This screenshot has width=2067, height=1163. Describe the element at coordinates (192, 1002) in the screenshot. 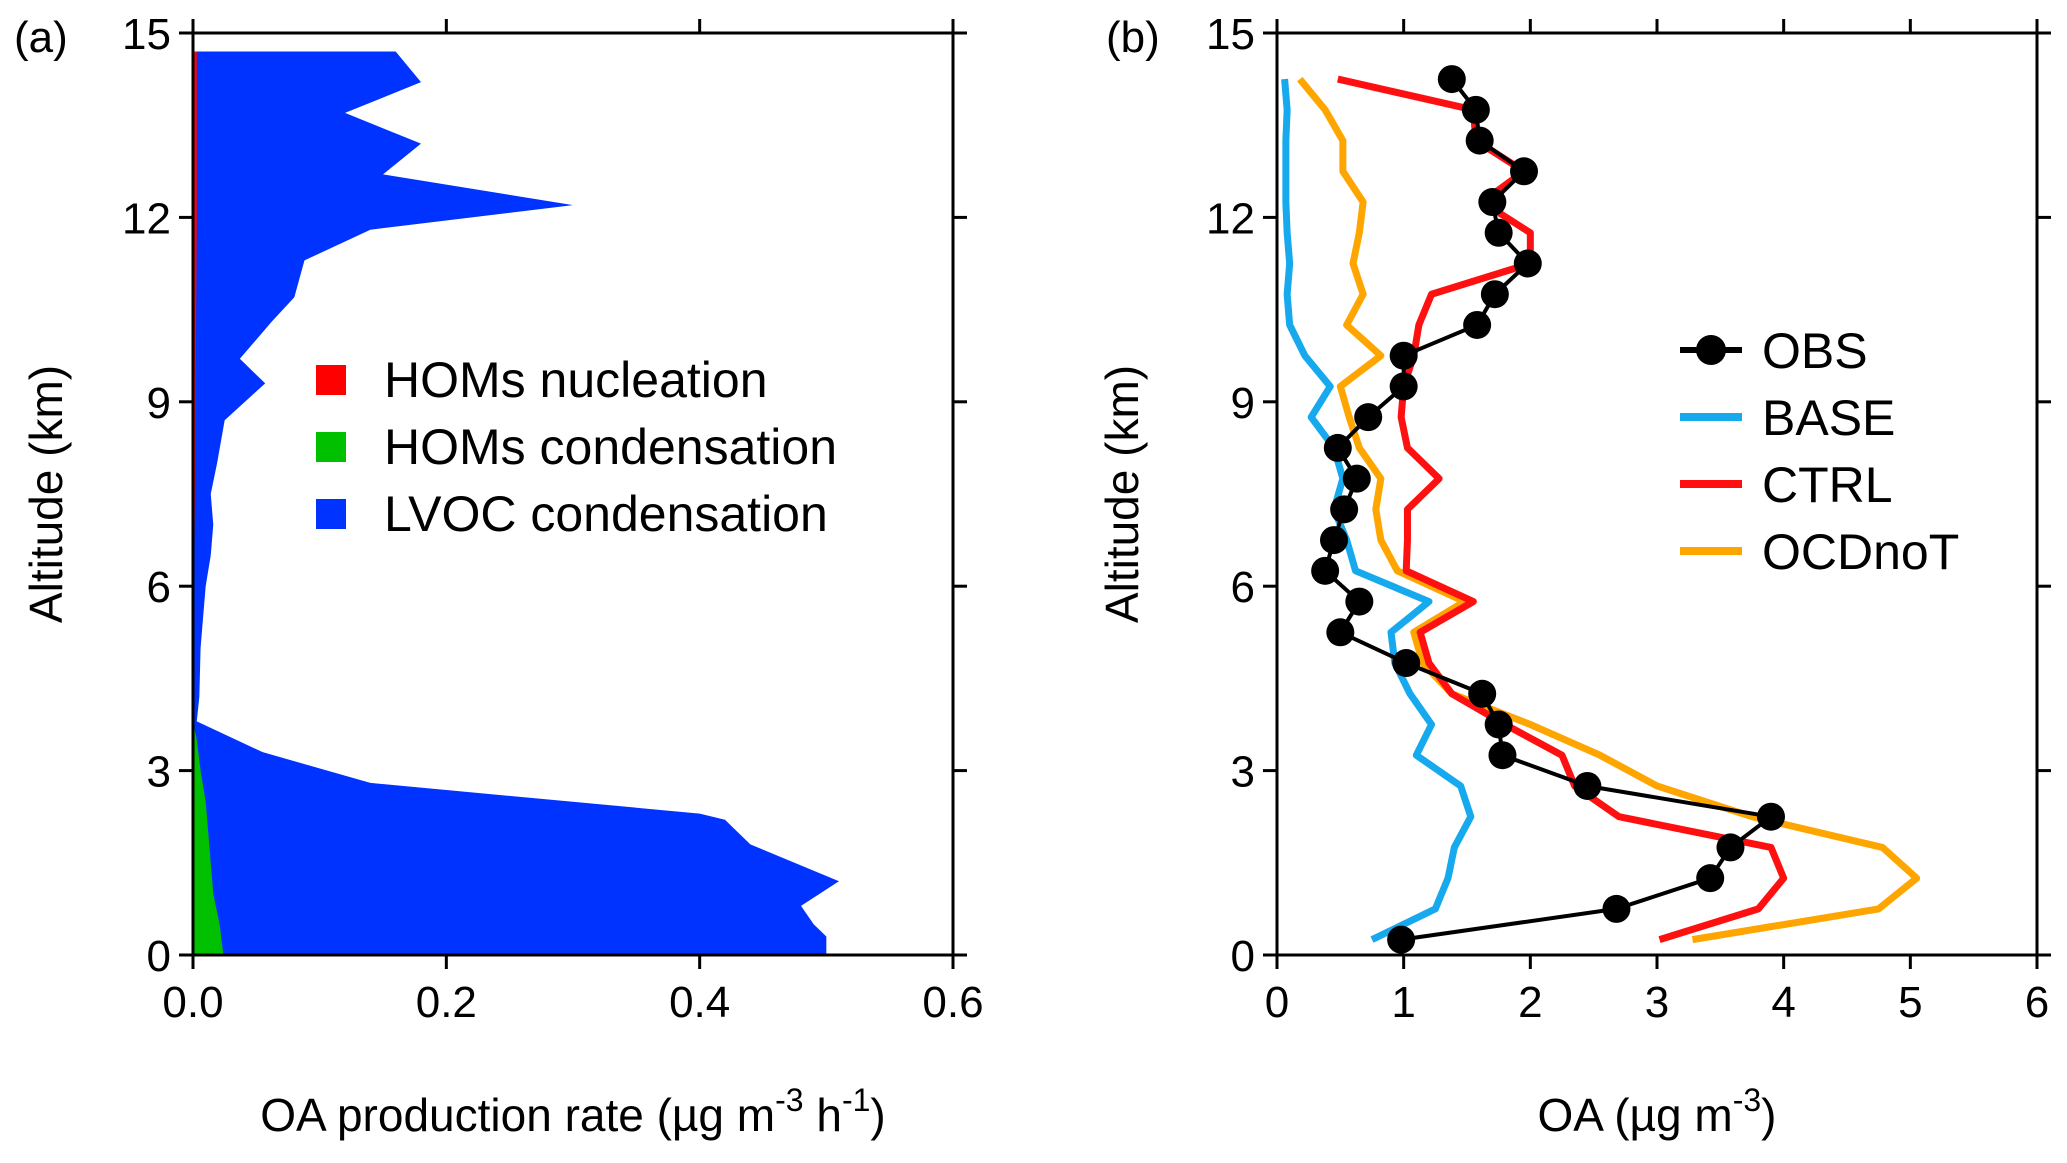

I see `panel-a-x-tick-label: 0.0` at that location.